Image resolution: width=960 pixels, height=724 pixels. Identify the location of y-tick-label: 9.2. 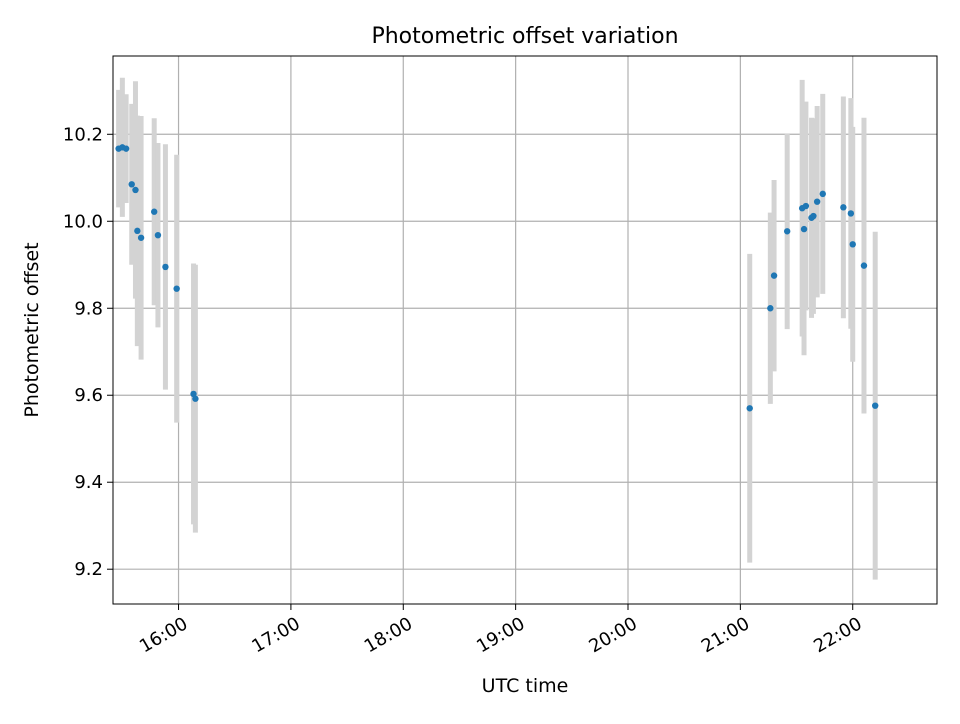
(88, 569).